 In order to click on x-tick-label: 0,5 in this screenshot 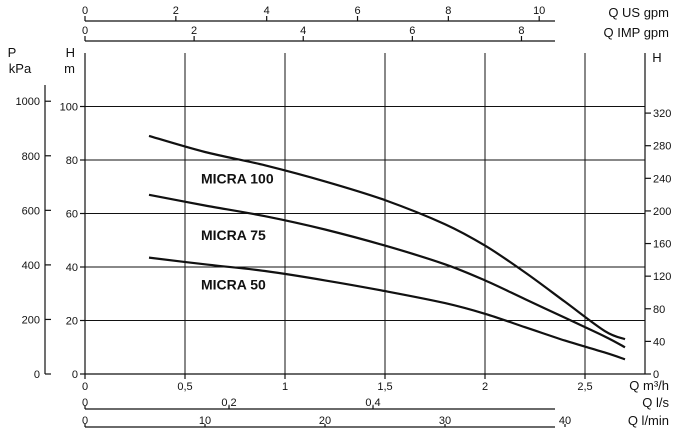, I will do `click(184, 387)`.